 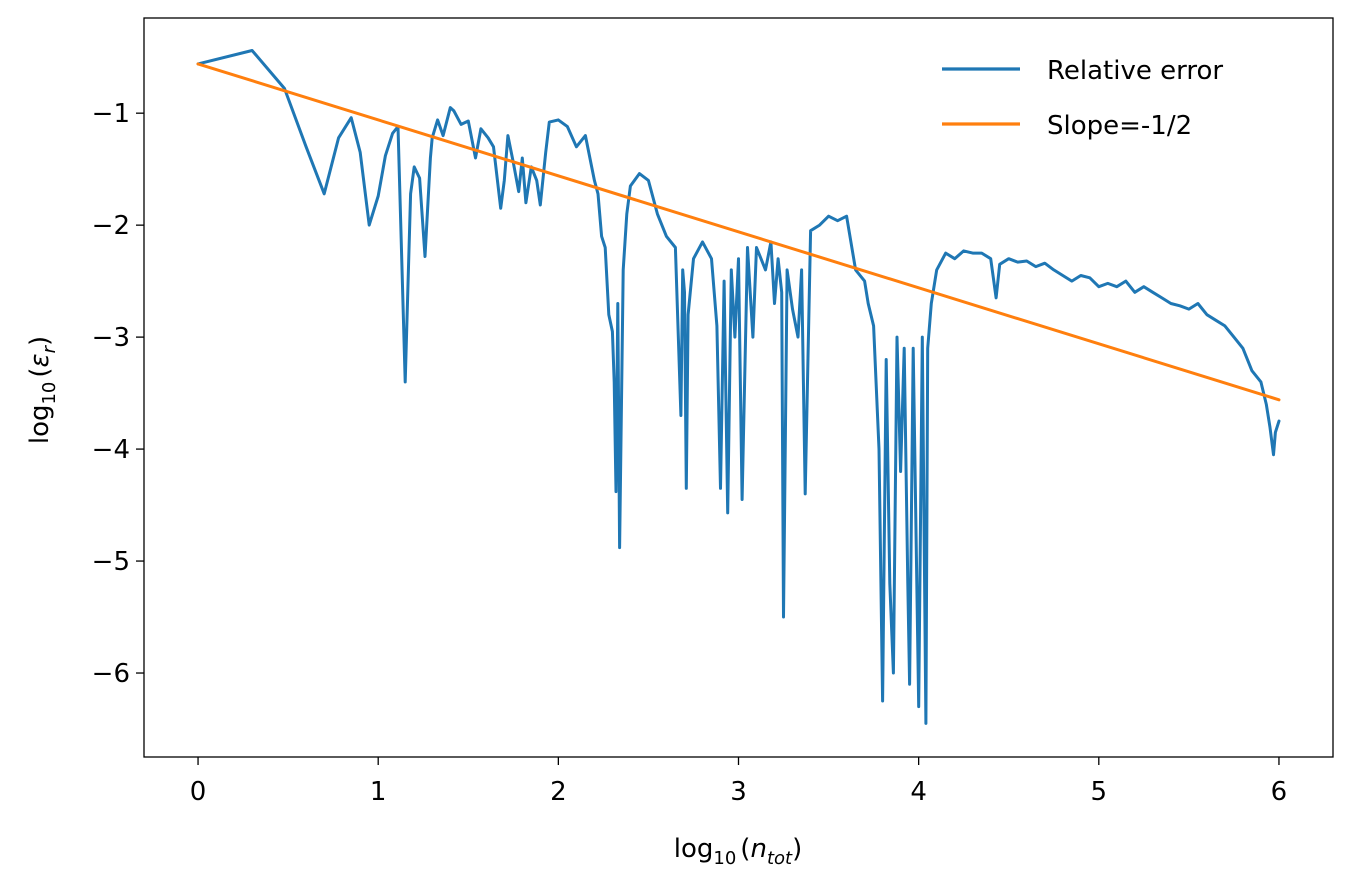 I want to click on legend-label-slope: Slope=-1/2, so click(x=1119, y=126).